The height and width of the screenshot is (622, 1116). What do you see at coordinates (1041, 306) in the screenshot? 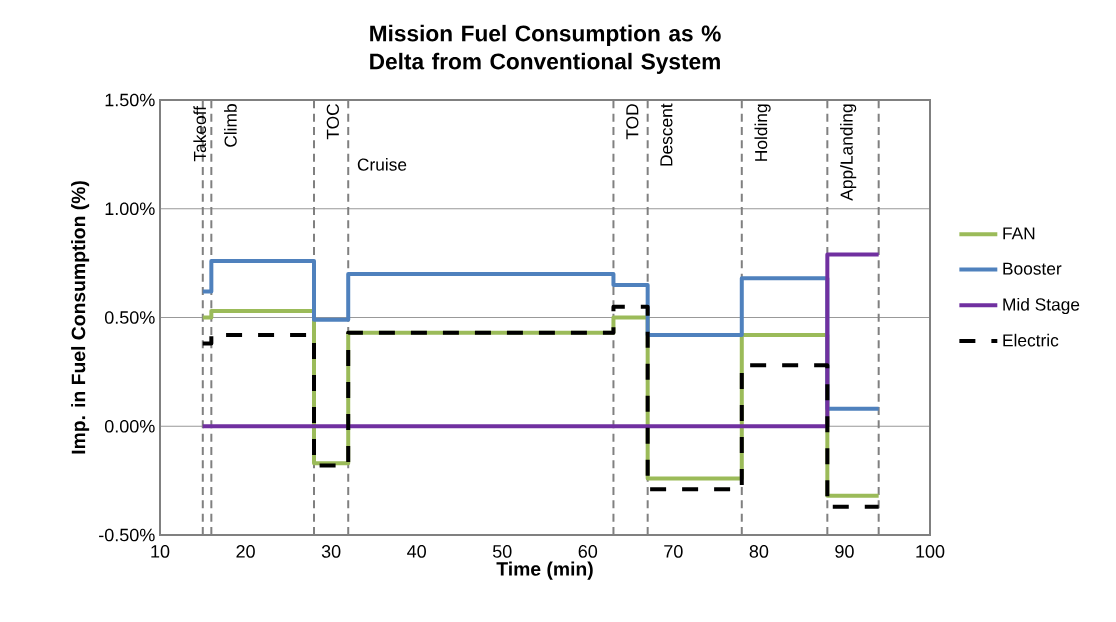
I see `legend-label: Mid Stage` at bounding box center [1041, 306].